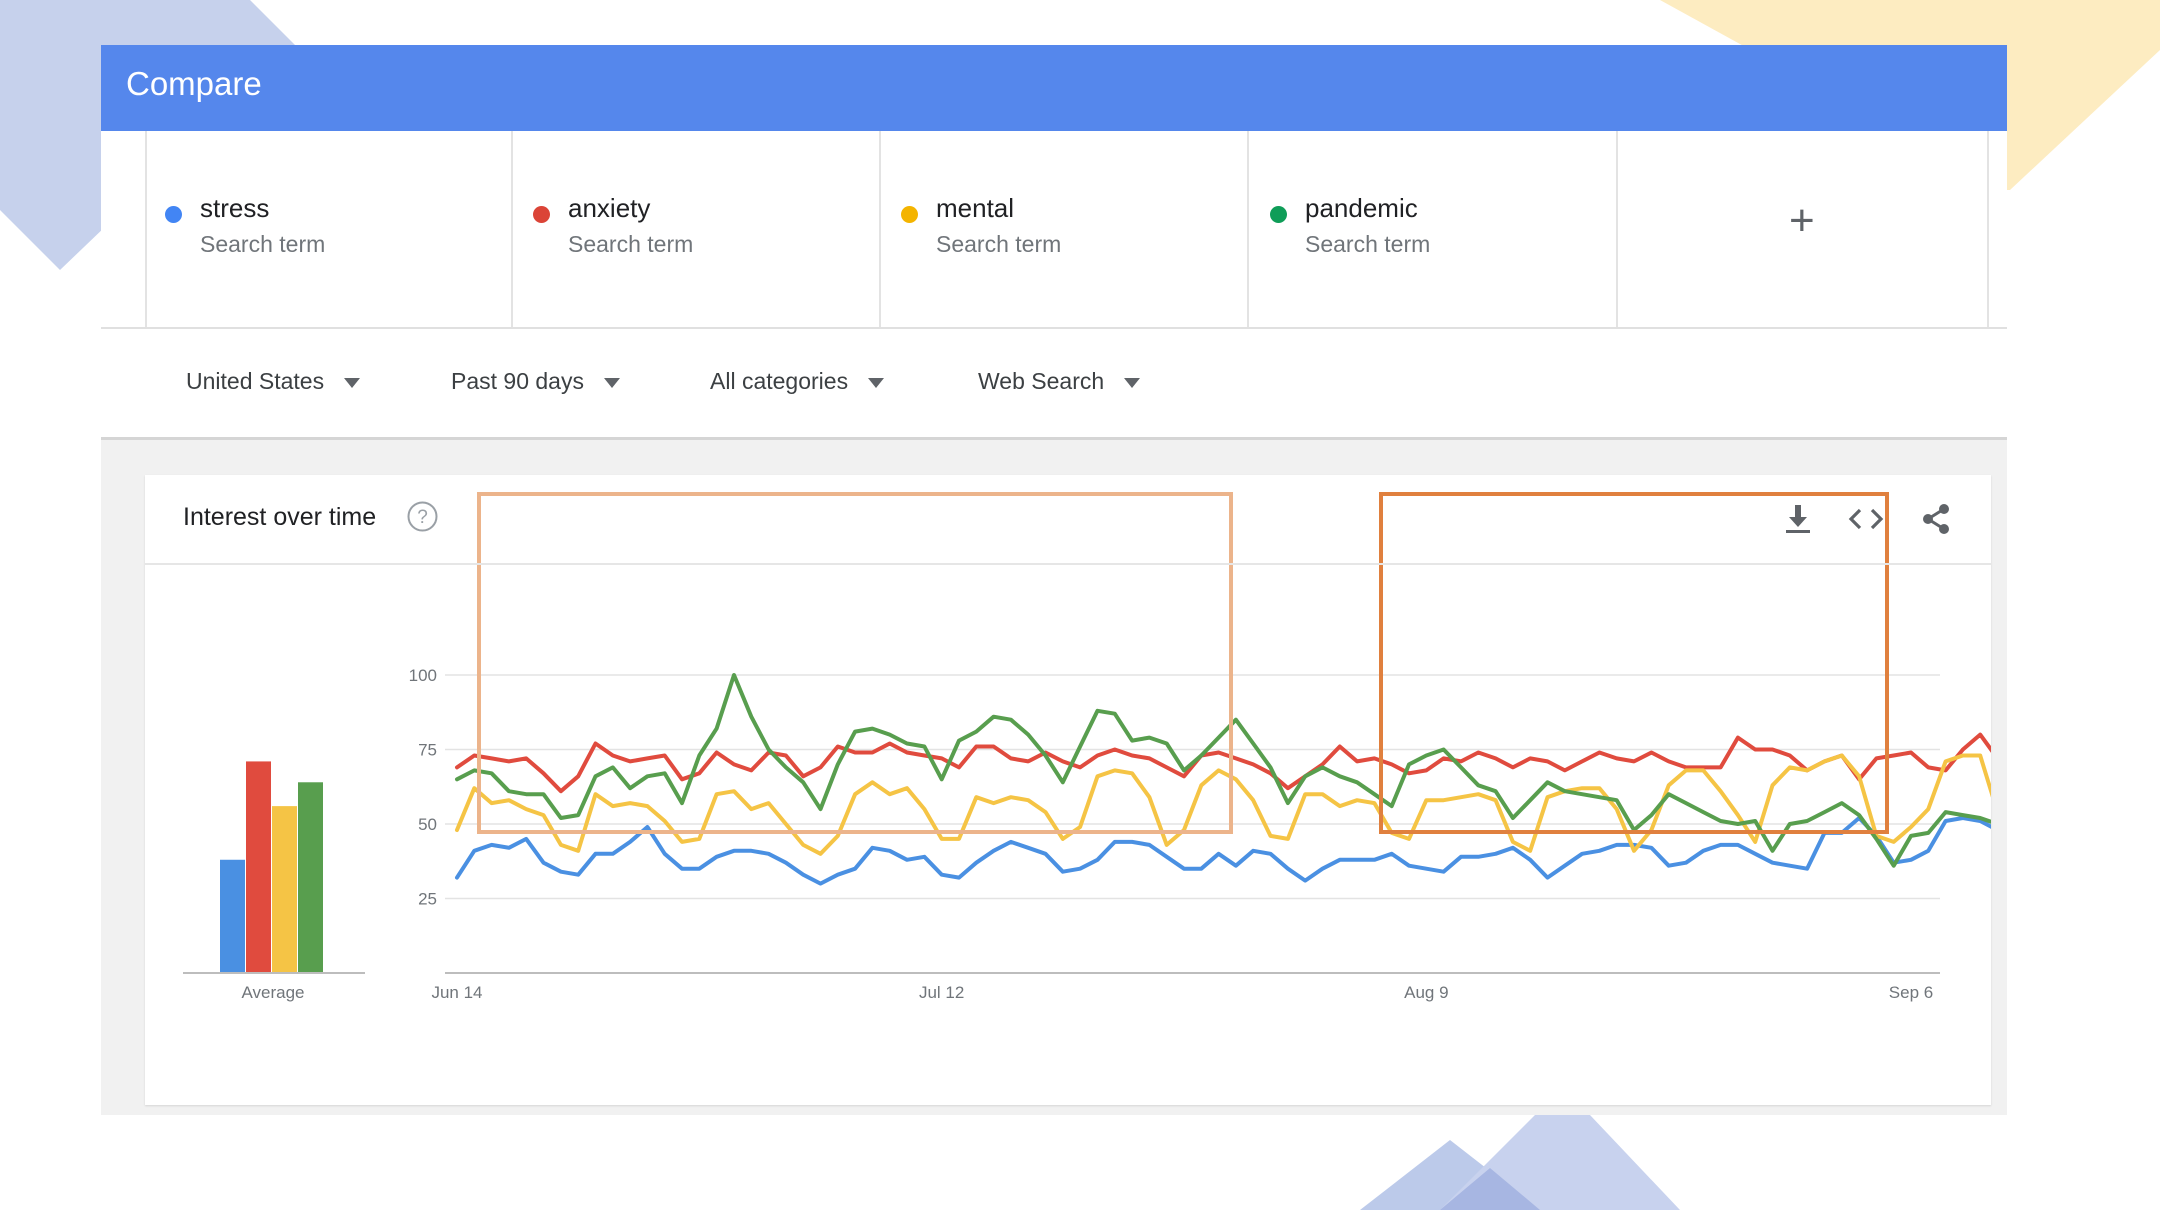 The height and width of the screenshot is (1210, 2160). Describe the element at coordinates (1054, 88) in the screenshot. I see `compare-header: Compare` at that location.